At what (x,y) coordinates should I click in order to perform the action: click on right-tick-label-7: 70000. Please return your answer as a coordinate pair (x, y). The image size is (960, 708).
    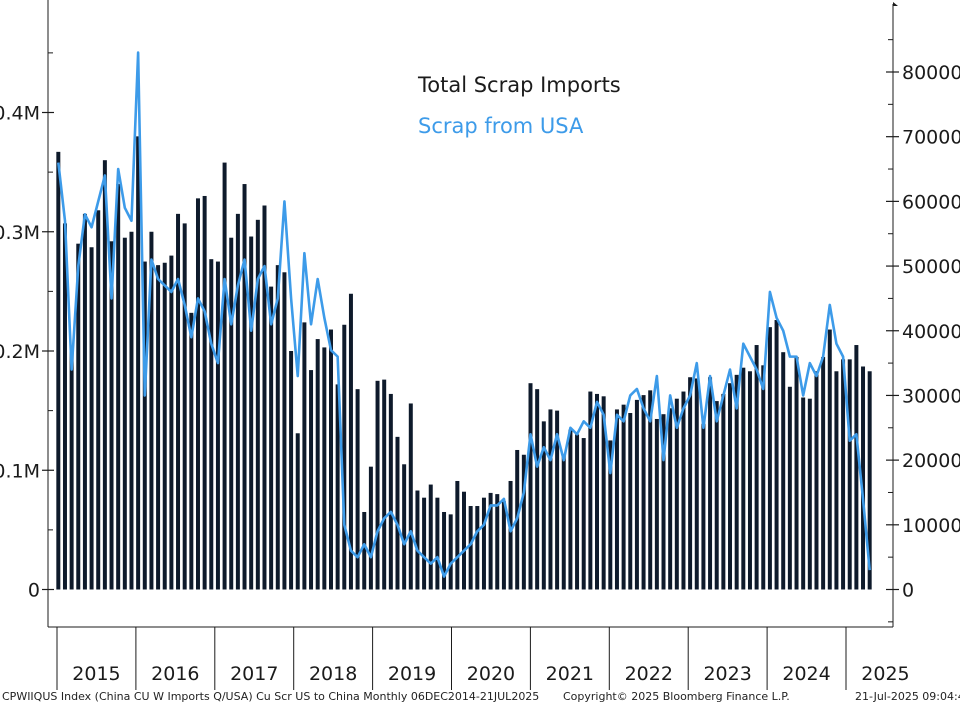
    Looking at the image, I should click on (931, 138).